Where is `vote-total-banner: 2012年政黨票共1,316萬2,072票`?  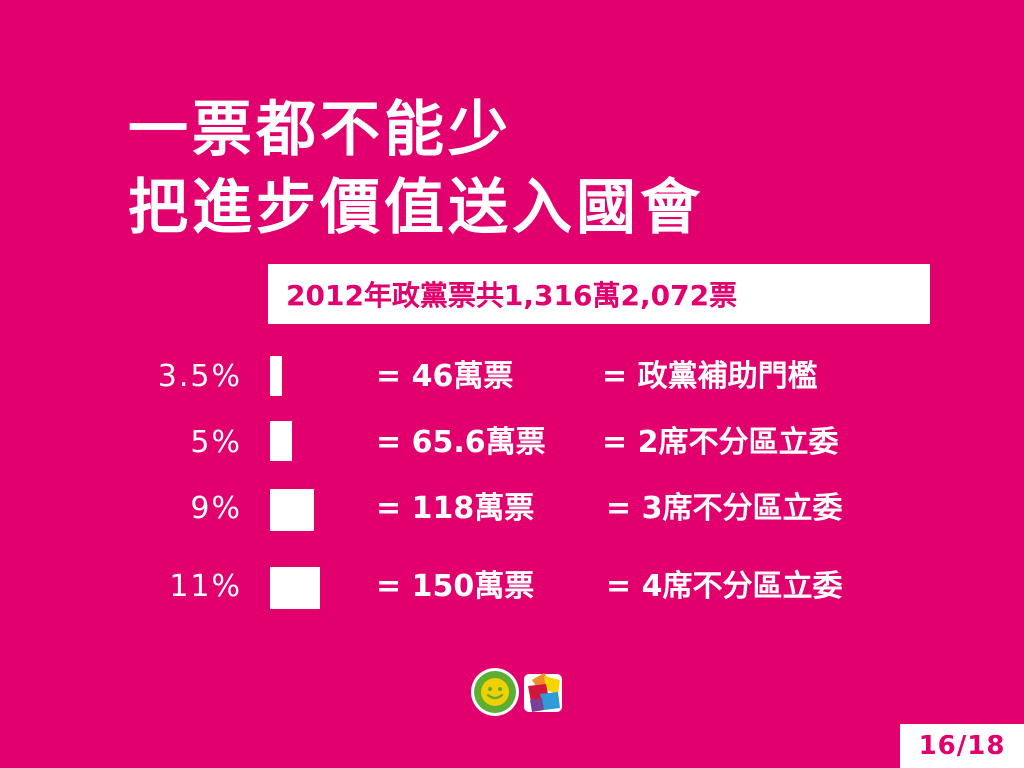
vote-total-banner: 2012年政黨票共1,316萬2,072票 is located at coordinates (599, 294).